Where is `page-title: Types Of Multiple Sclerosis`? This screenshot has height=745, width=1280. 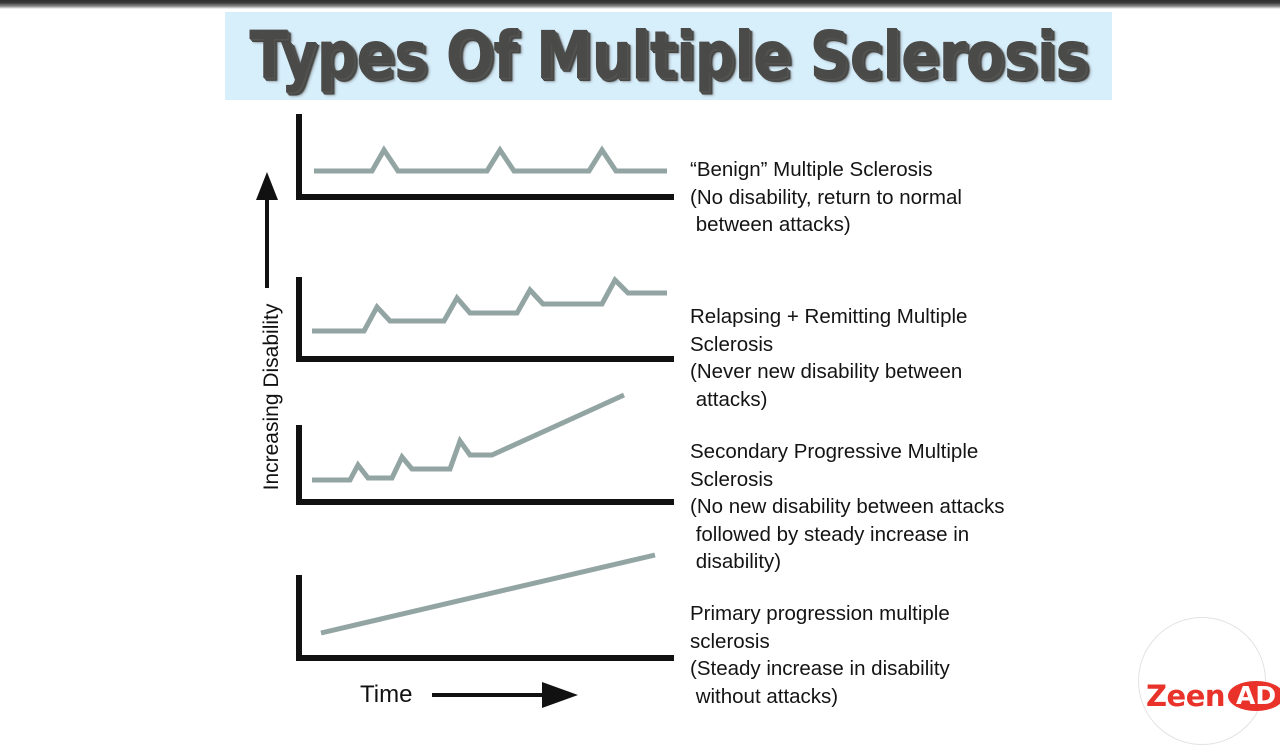 page-title: Types Of Multiple Sclerosis is located at coordinates (669, 55).